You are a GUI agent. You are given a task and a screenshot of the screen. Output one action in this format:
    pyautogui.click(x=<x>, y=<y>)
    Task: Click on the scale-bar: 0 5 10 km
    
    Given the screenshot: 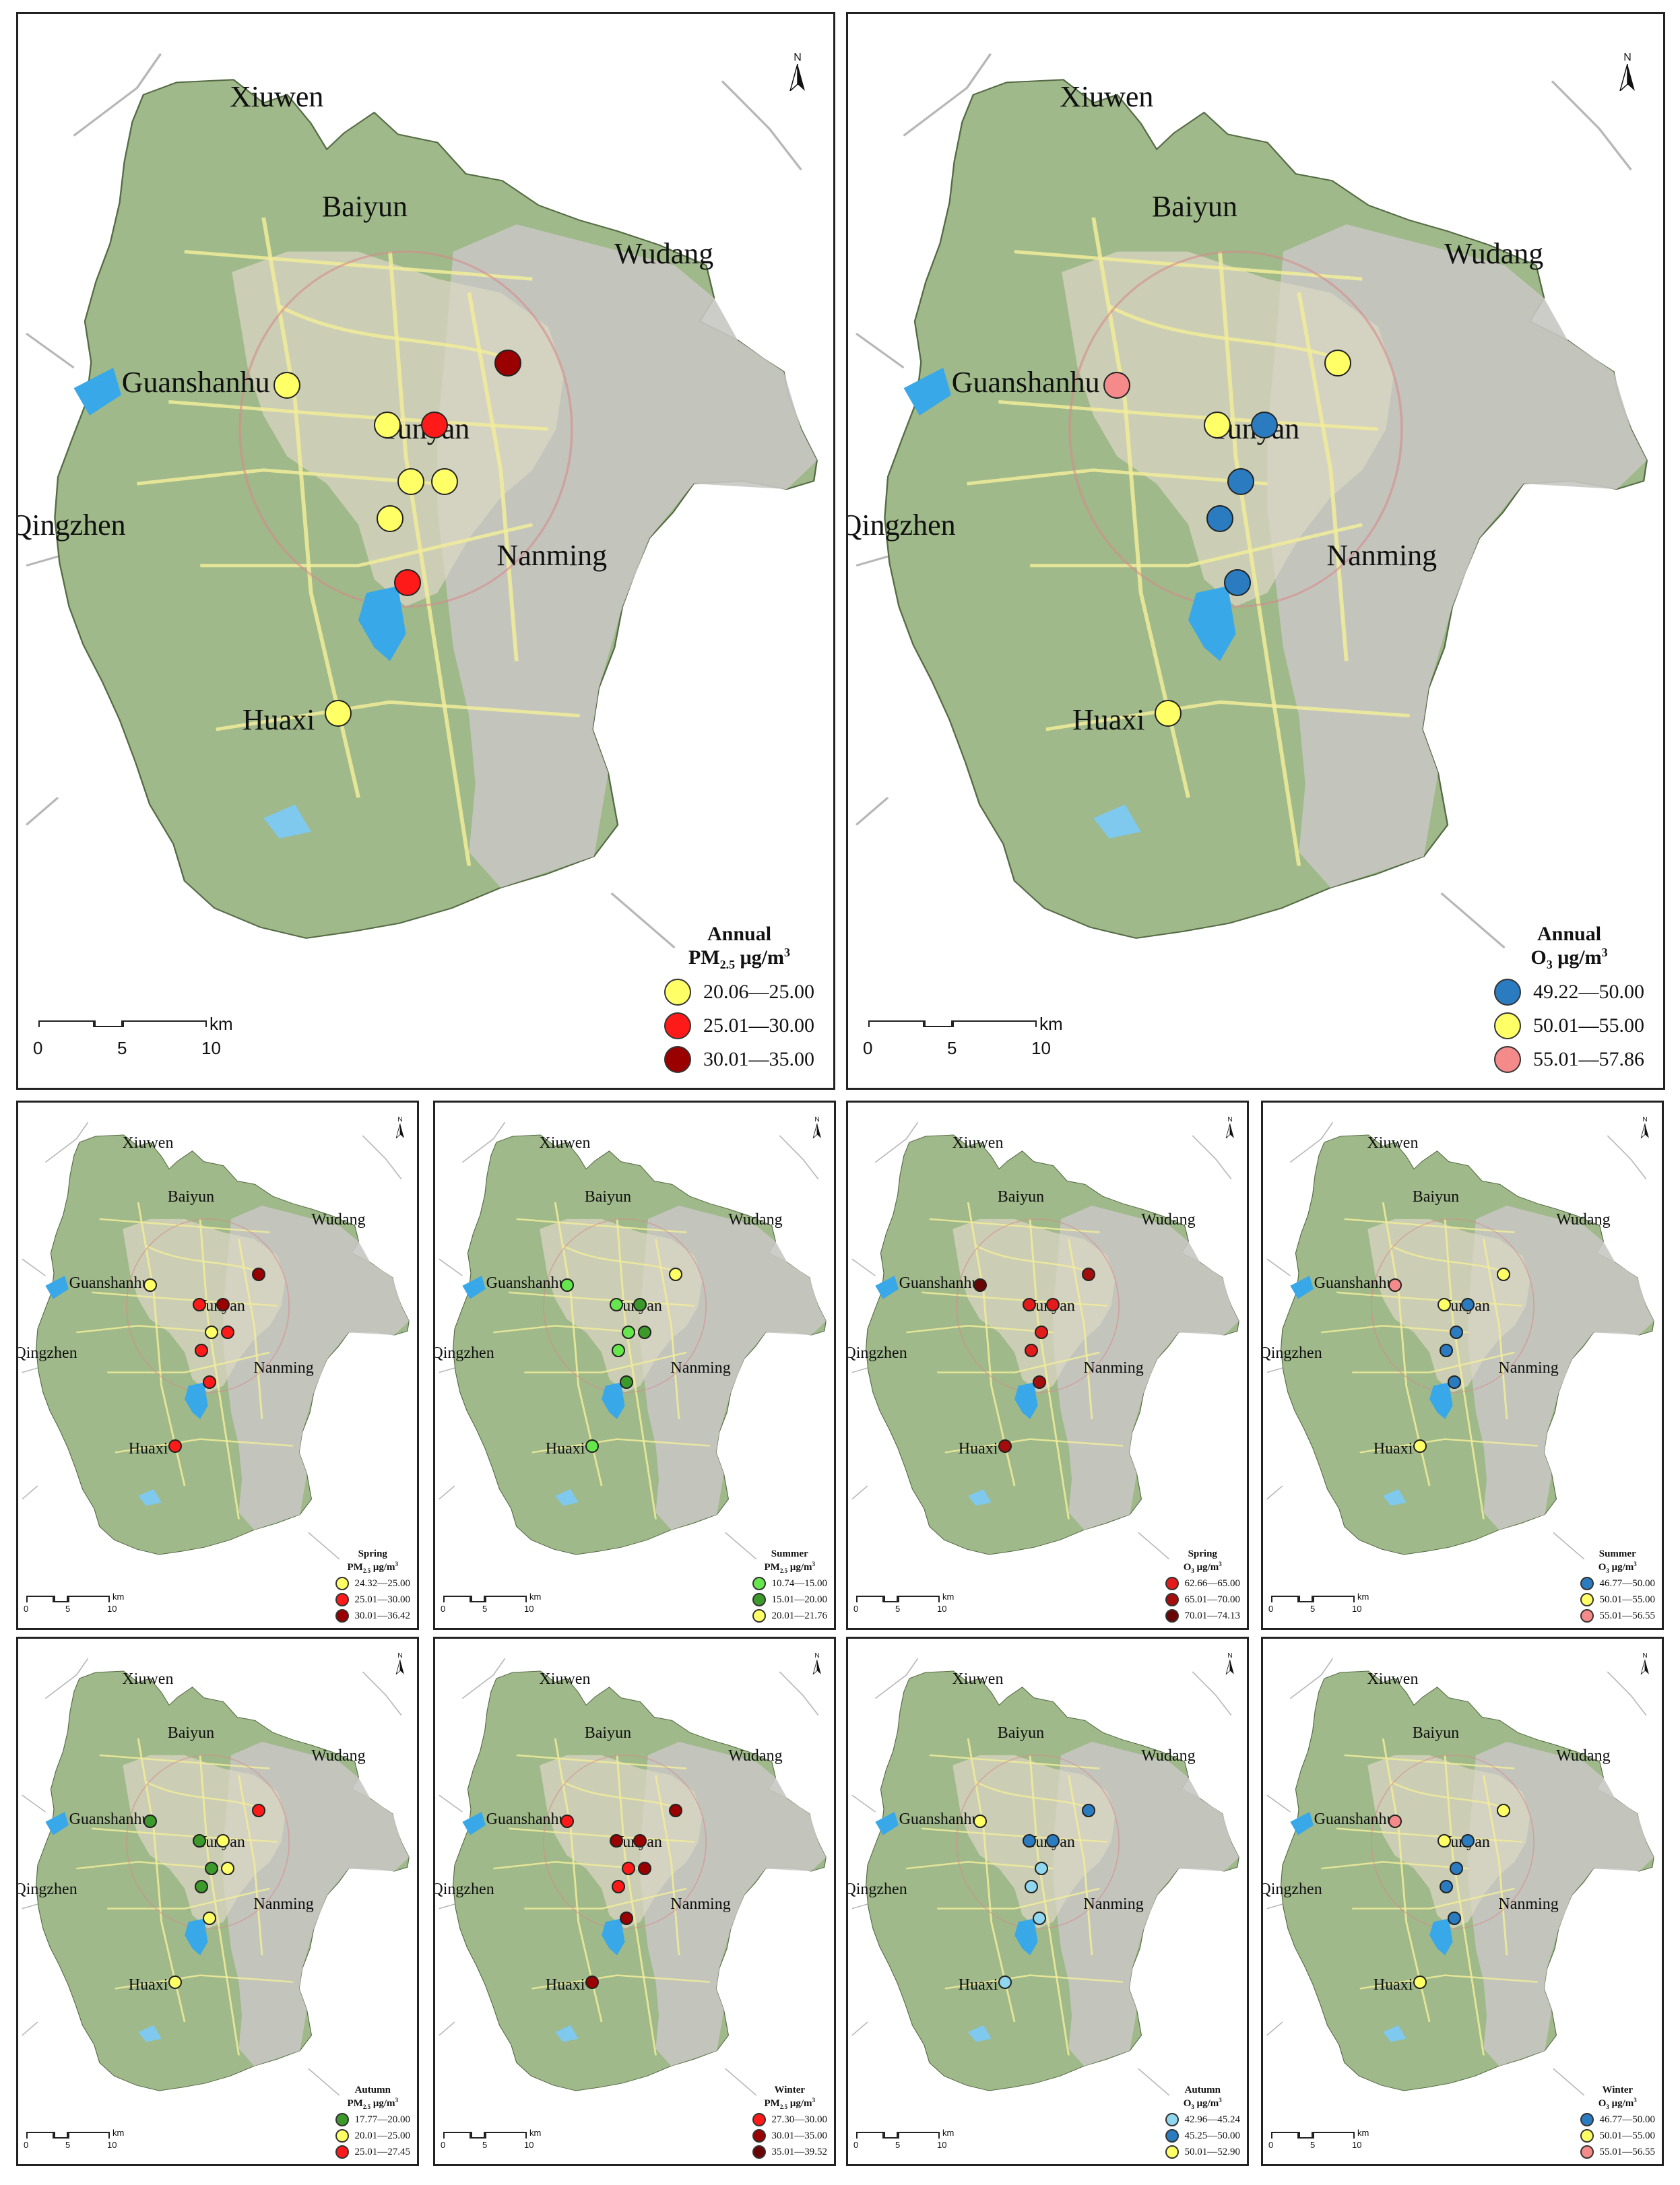 What is the action you would take?
    pyautogui.click(x=496, y=2141)
    